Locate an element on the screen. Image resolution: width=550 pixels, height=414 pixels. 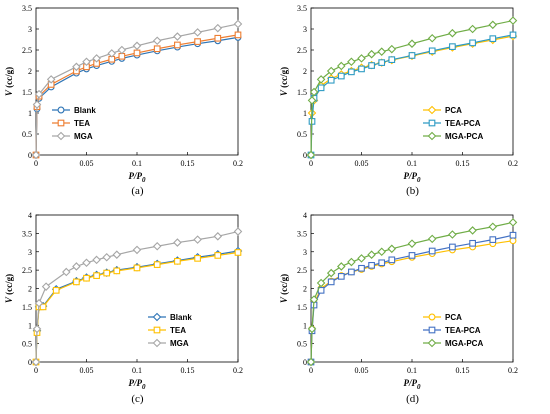
series-tea is located at coordinates (137, 95).